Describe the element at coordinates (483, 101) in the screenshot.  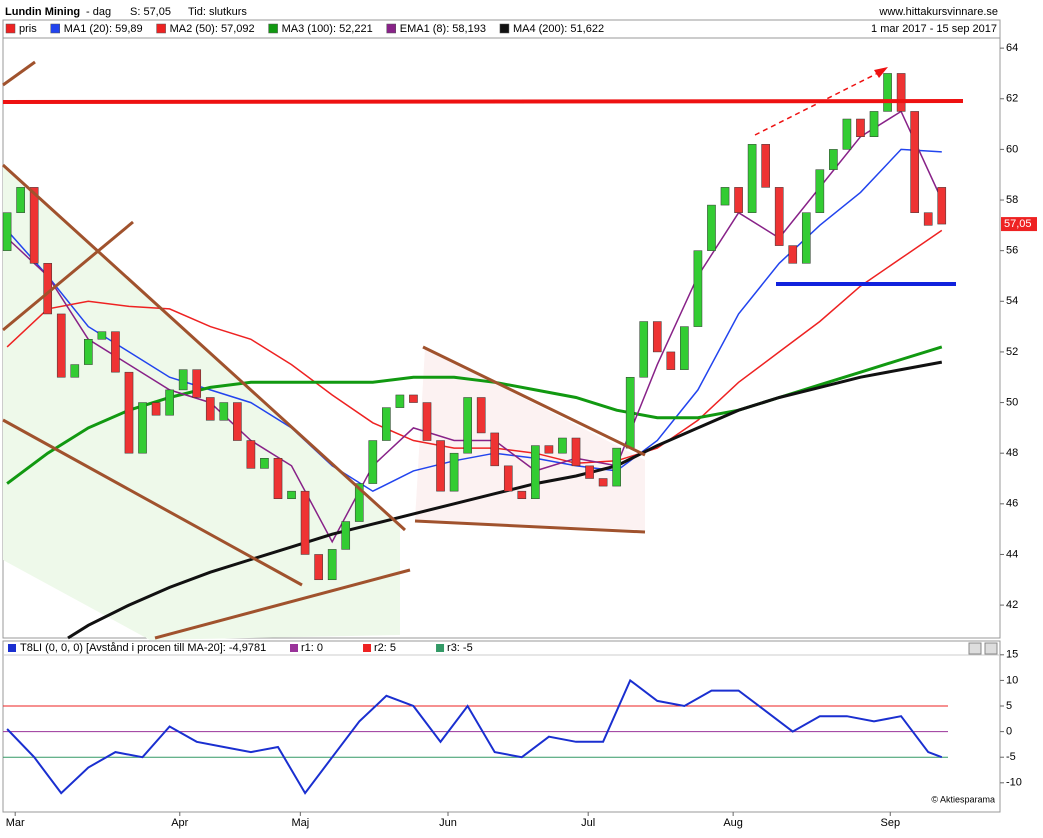
I see `resistance-line` at that location.